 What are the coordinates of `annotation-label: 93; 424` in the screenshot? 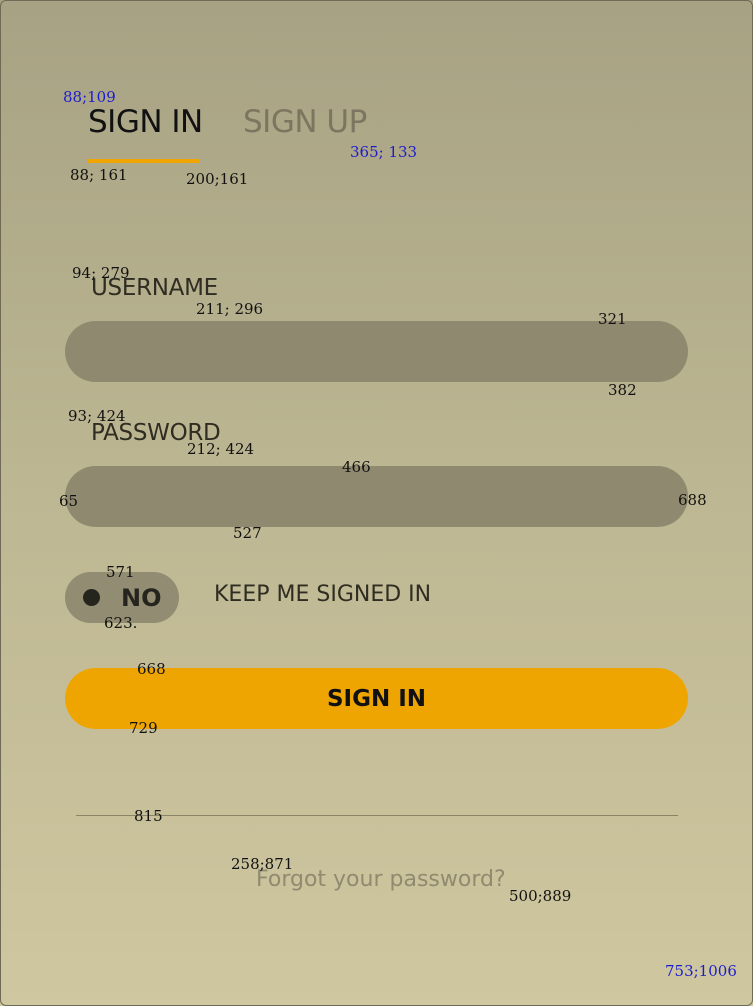 It's located at (97, 416).